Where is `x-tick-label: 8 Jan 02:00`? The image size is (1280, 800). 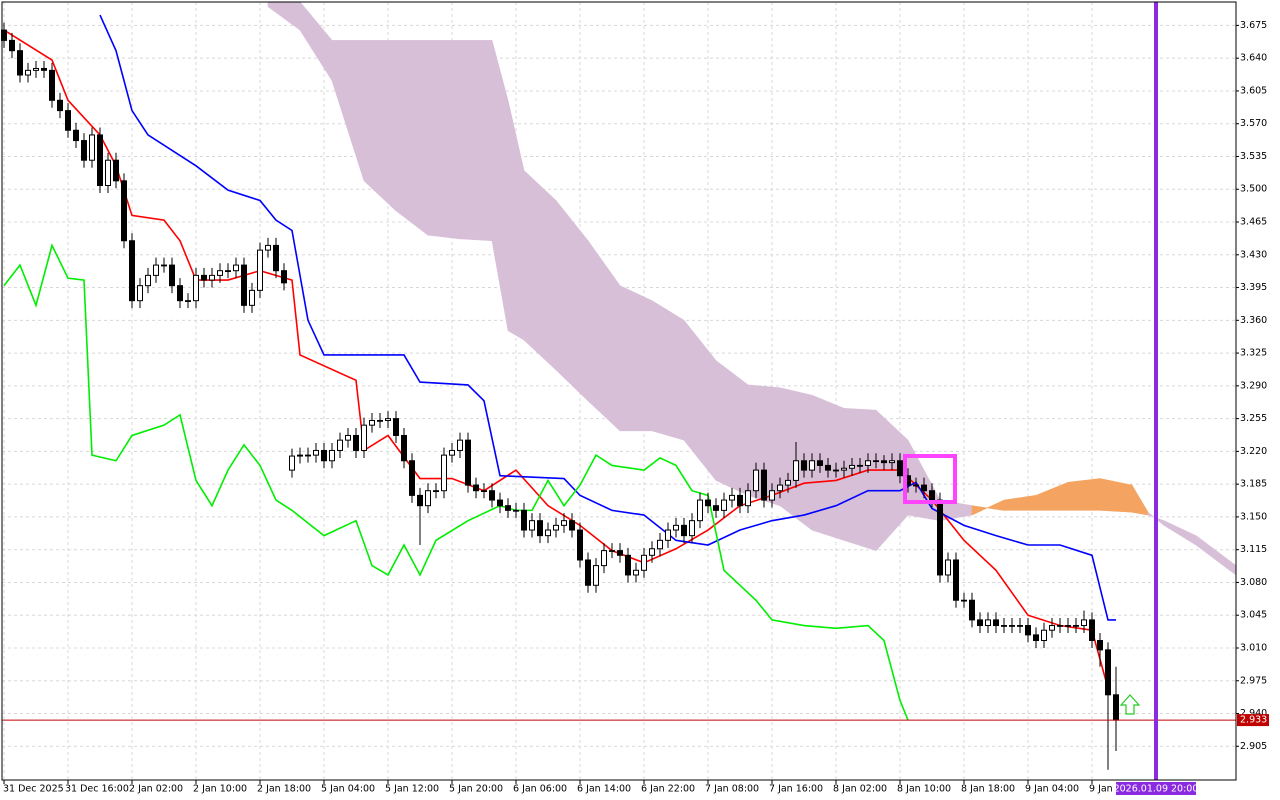 x-tick-label: 8 Jan 02:00 is located at coordinates (860, 789).